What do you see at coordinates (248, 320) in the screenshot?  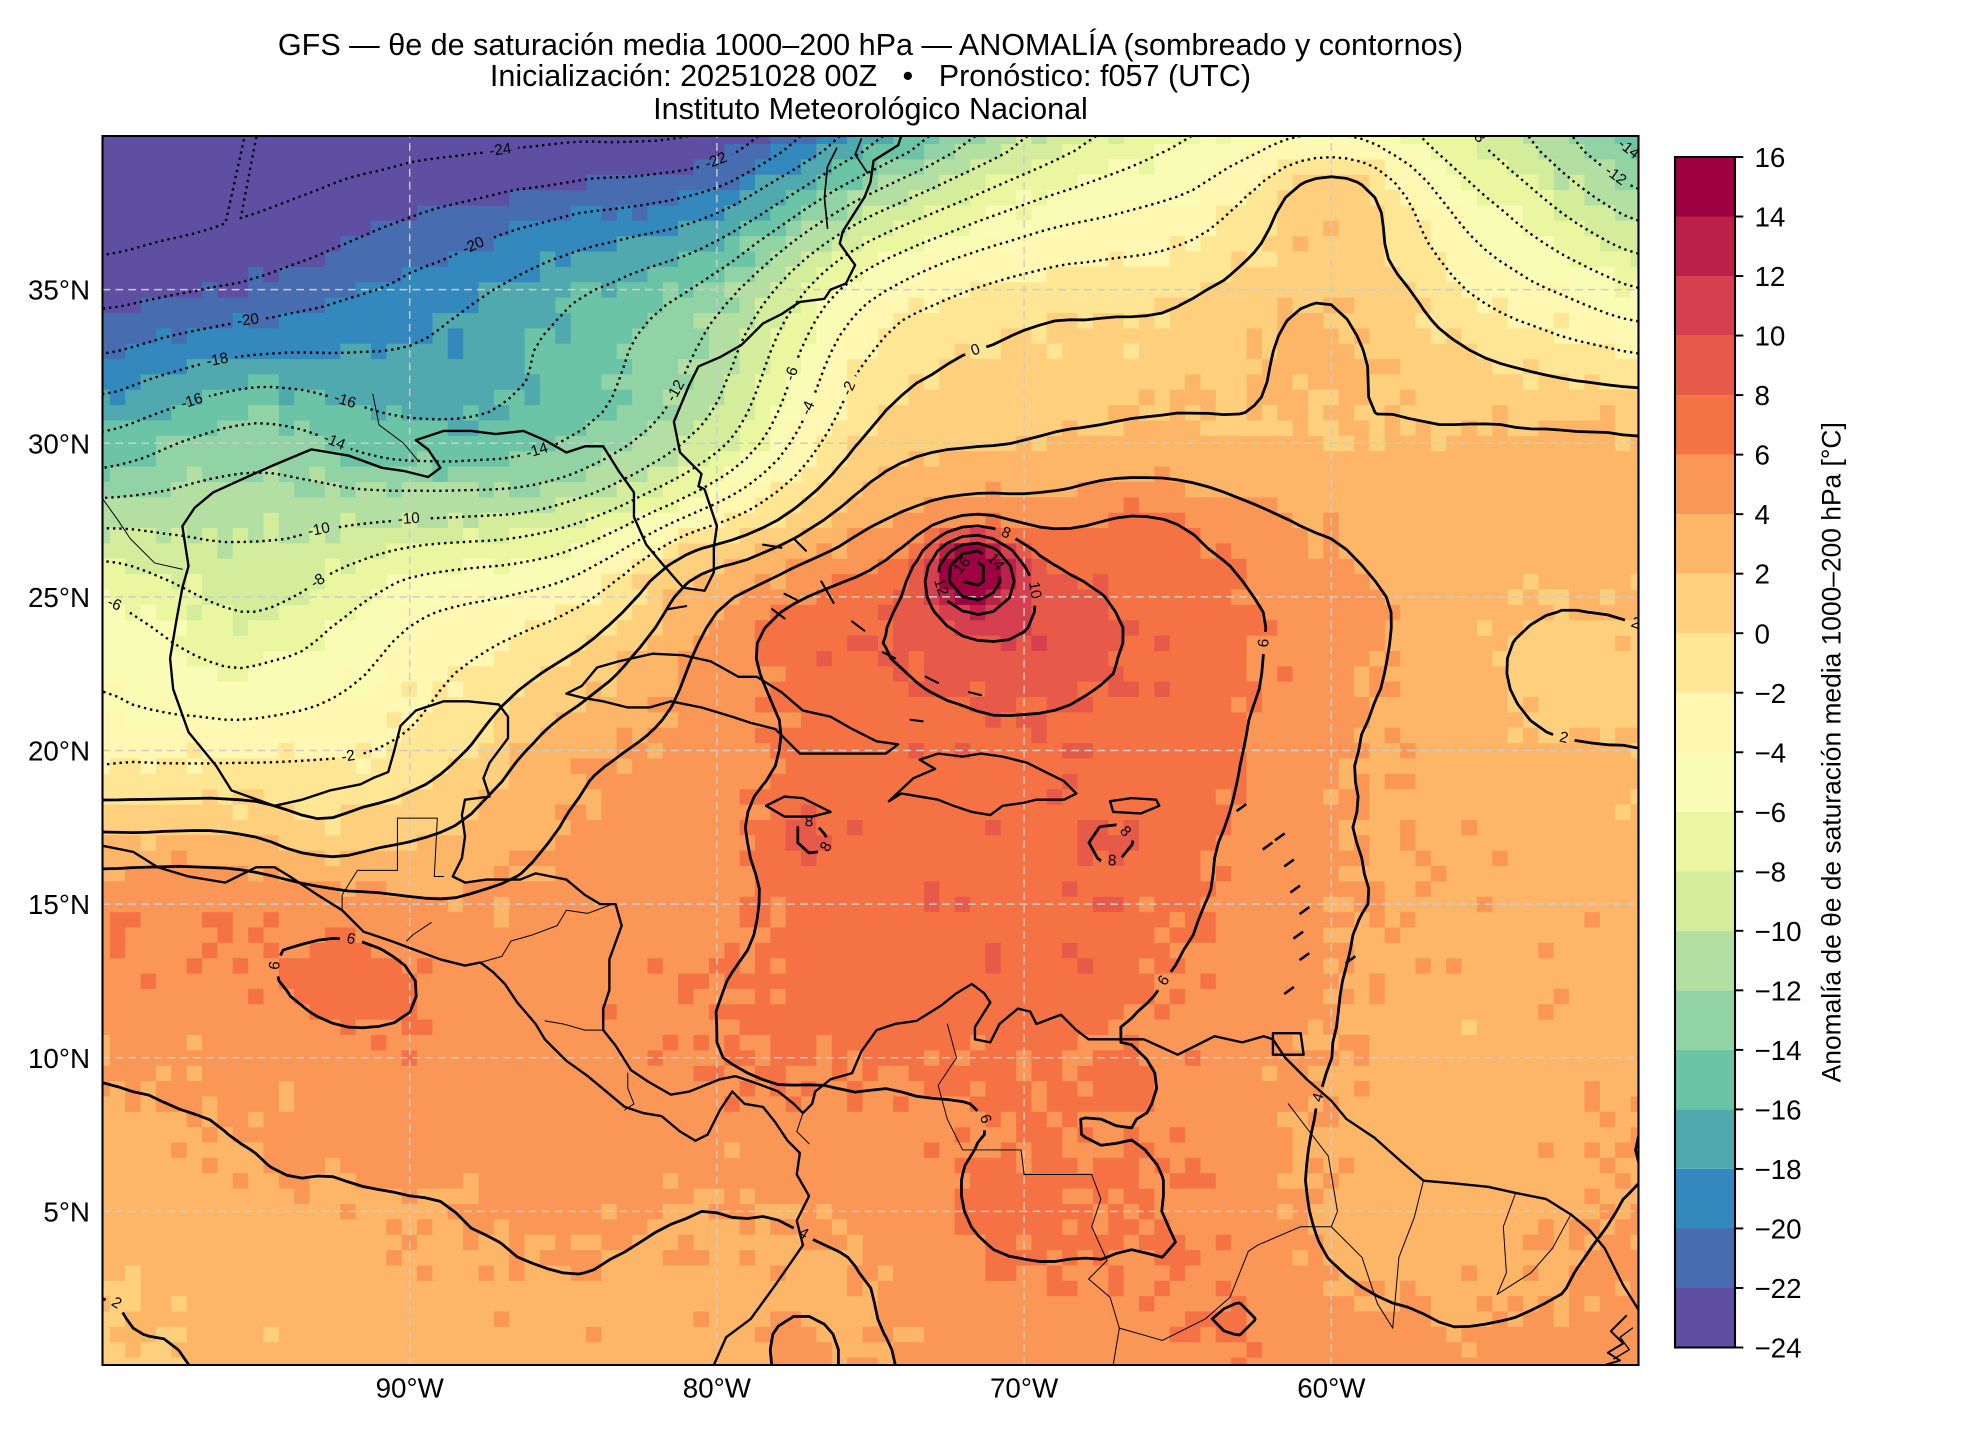 I see `svg-text: -20` at bounding box center [248, 320].